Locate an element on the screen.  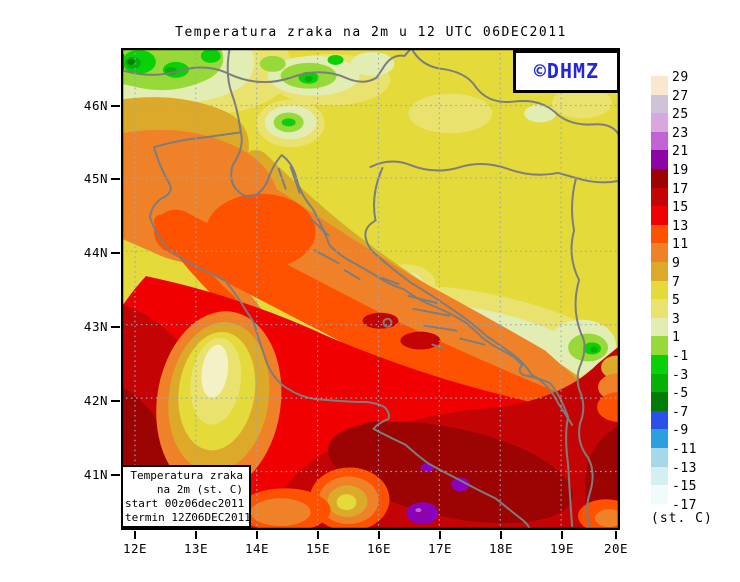
lat-tick-label: 42N is located at coordinates (95, 400).